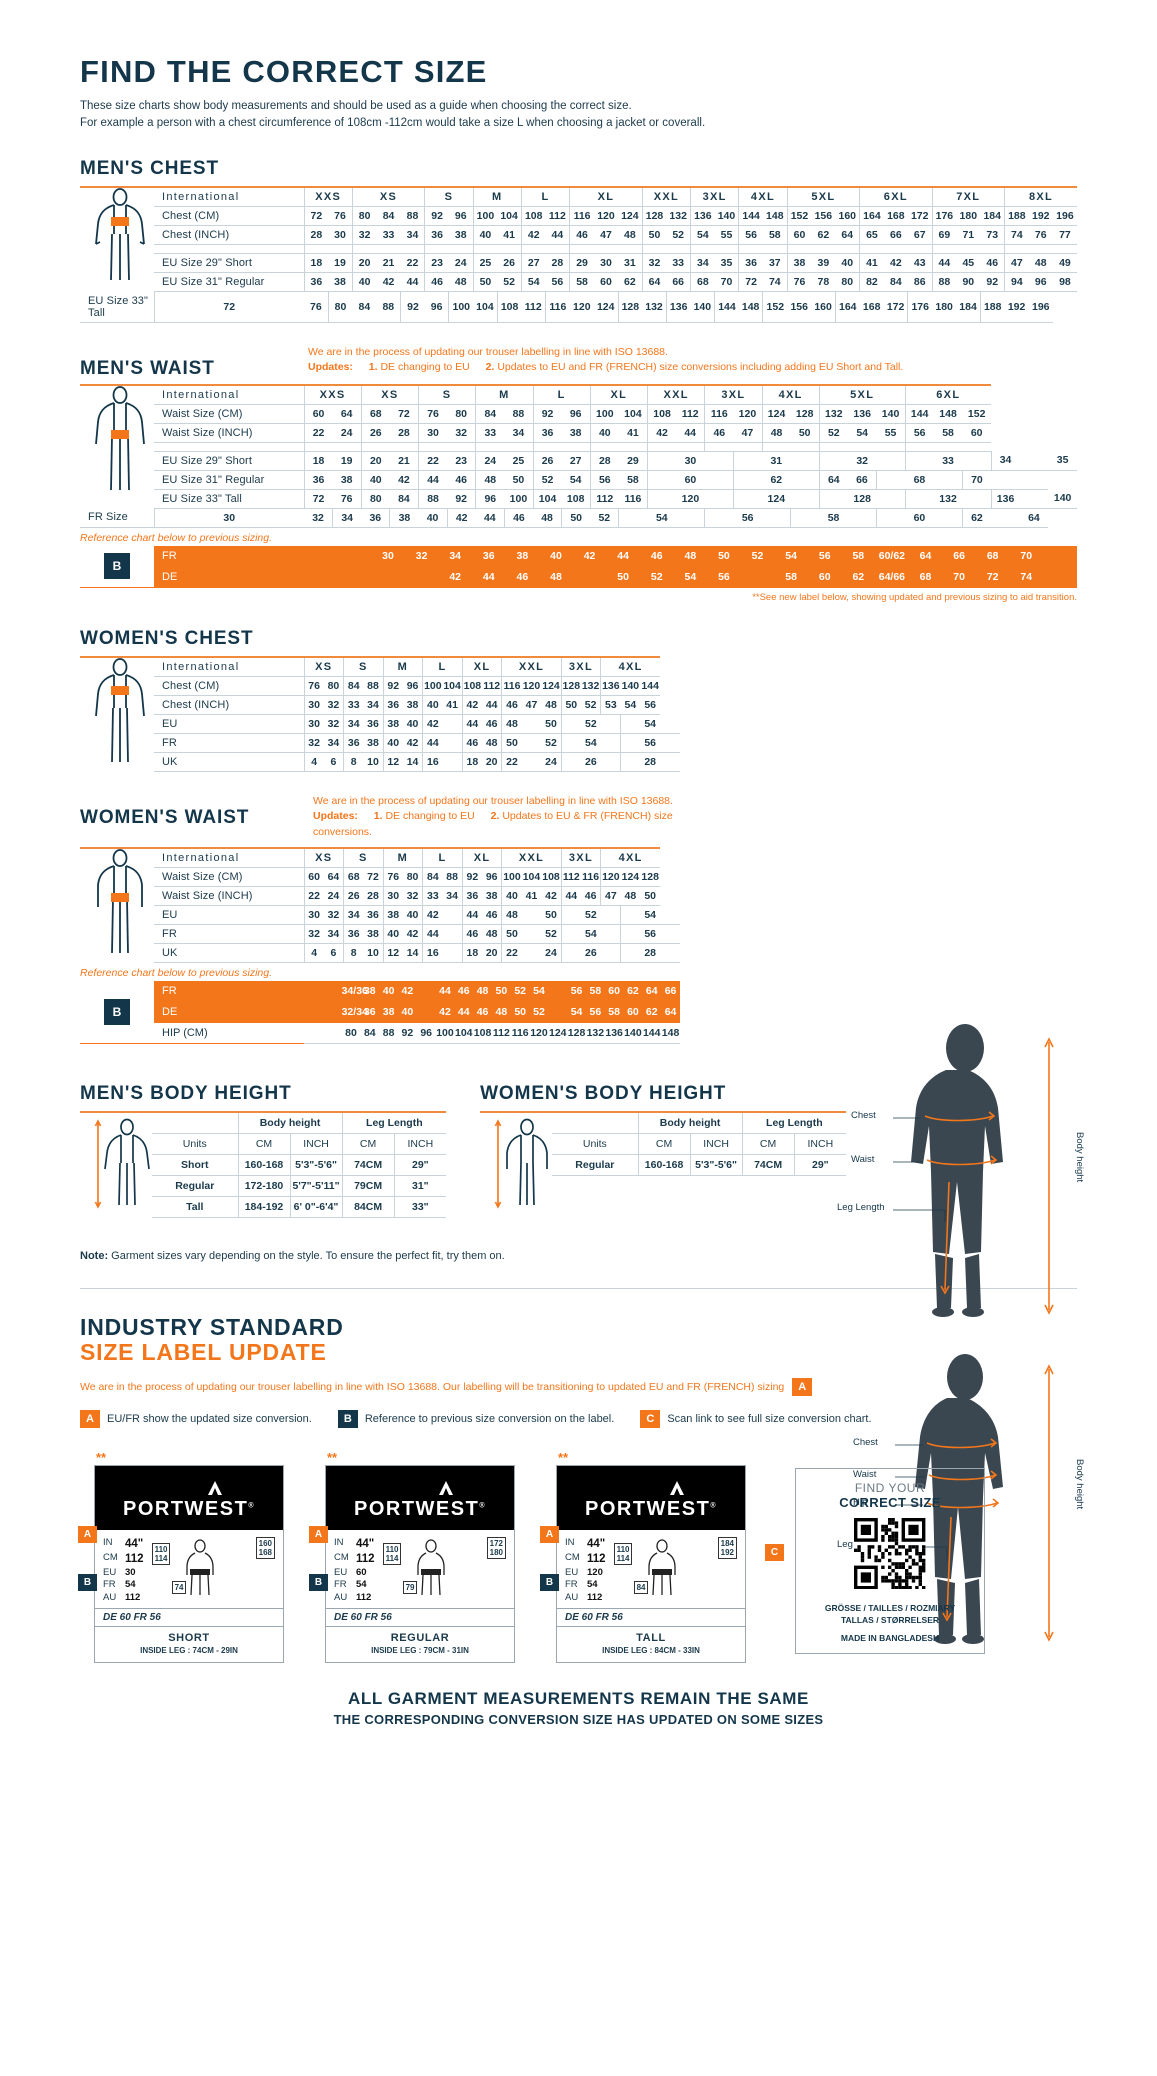  Describe the element at coordinates (316, 216) in the screenshot. I see `cell: 72` at that location.